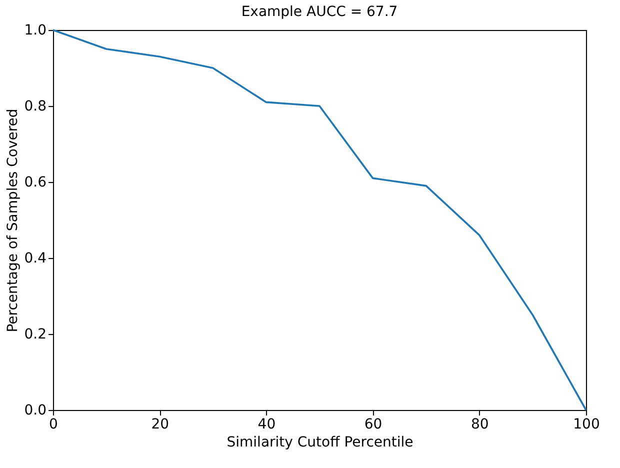  What do you see at coordinates (53, 424) in the screenshot?
I see `x-tick-label: 0` at bounding box center [53, 424].